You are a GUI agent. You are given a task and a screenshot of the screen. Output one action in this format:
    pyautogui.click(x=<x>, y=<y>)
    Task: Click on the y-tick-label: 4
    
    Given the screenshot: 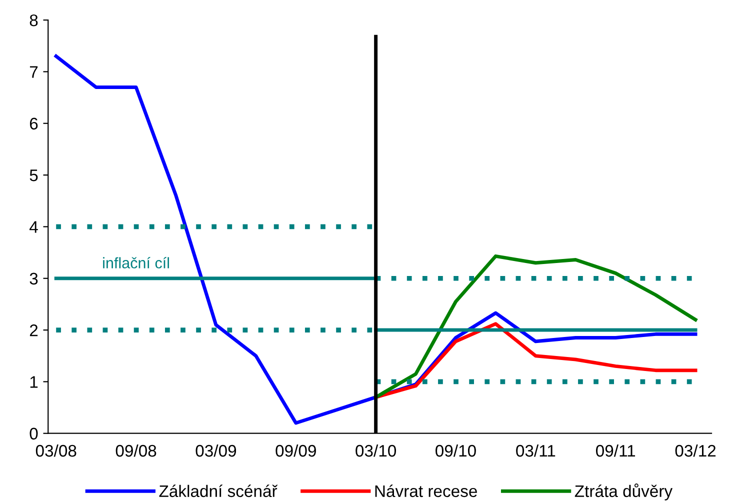 What is the action you would take?
    pyautogui.click(x=34, y=227)
    